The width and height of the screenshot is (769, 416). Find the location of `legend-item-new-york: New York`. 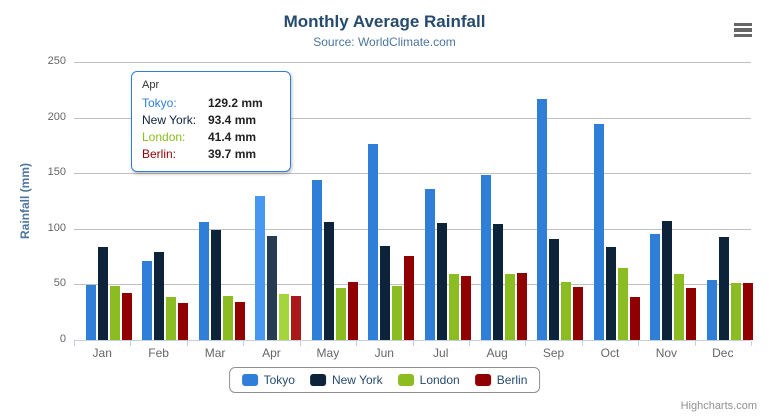

legend-item-new-york: New York is located at coordinates (346, 380).